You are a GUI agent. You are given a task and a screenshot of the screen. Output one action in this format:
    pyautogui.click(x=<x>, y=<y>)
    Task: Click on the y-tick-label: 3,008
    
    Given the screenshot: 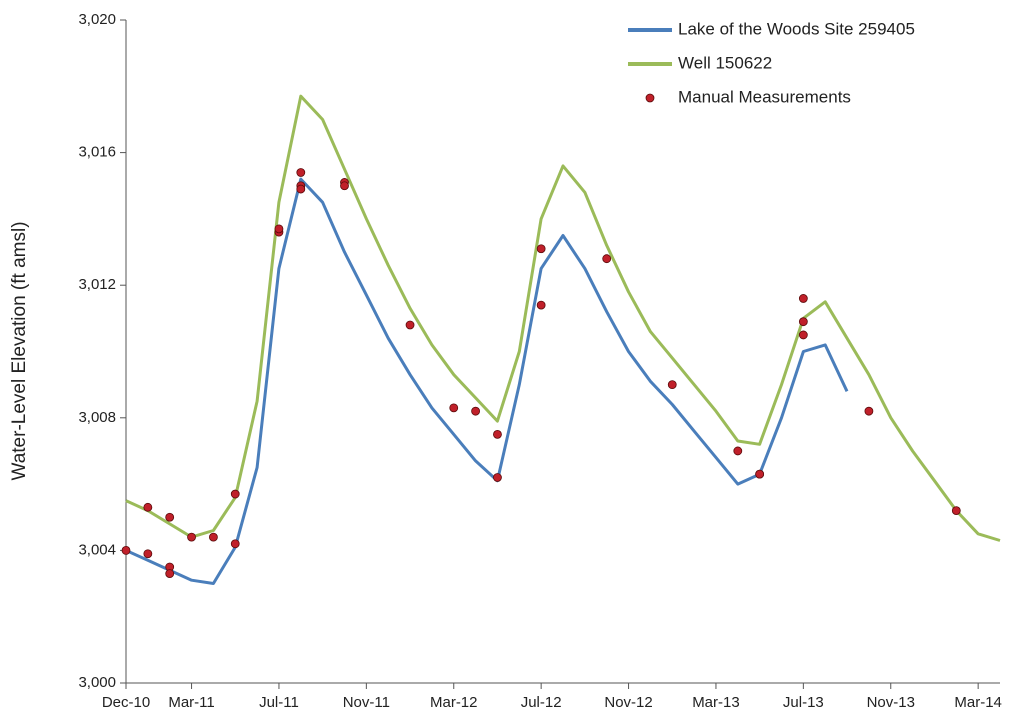 What is the action you would take?
    pyautogui.click(x=97, y=417)
    